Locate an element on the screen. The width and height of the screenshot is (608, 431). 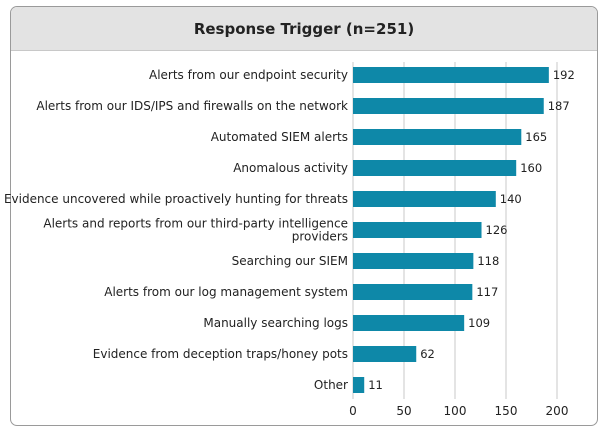
x-tick-label: 150 is located at coordinates (506, 411).